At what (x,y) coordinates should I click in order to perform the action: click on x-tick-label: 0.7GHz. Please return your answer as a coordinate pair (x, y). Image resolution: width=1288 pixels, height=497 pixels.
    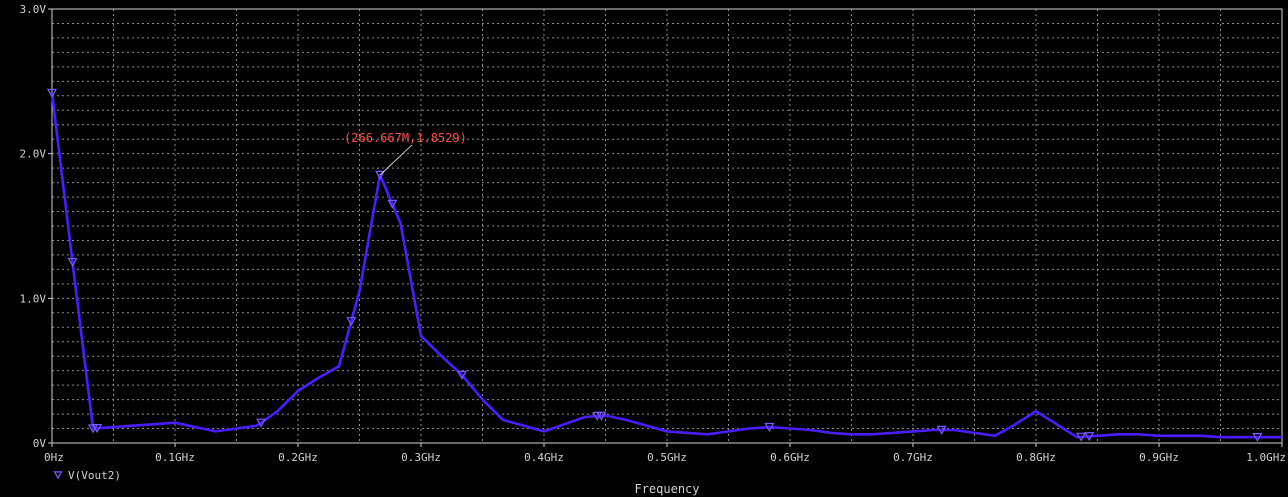
    Looking at the image, I should click on (913, 457).